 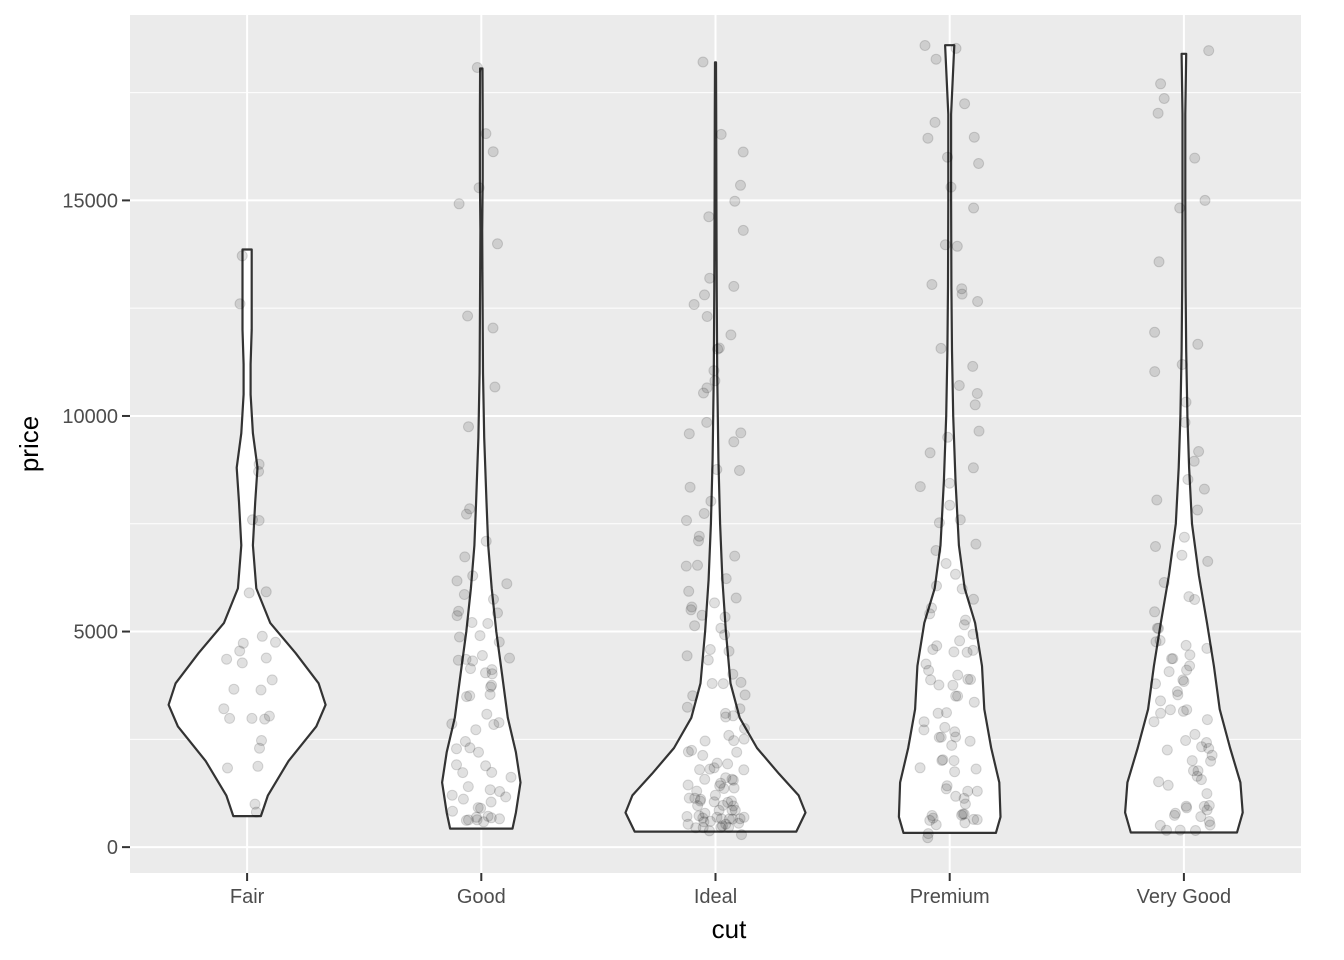 I want to click on y-axis-ticks: 0 5000 10000 15000, so click(x=96, y=524).